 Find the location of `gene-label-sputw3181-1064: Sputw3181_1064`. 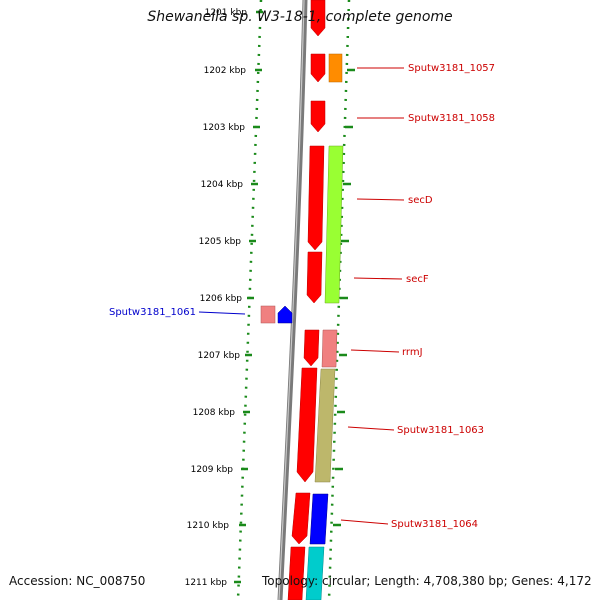

gene-label-sputw3181-1064: Sputw3181_1064 is located at coordinates (434, 524).